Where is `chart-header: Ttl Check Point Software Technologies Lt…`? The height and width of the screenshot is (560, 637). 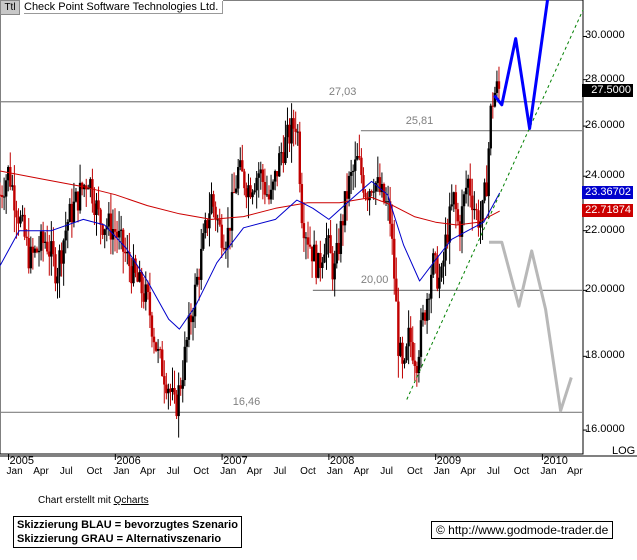 chart-header: Ttl Check Point Software Technologies Lt… is located at coordinates (112, 7).